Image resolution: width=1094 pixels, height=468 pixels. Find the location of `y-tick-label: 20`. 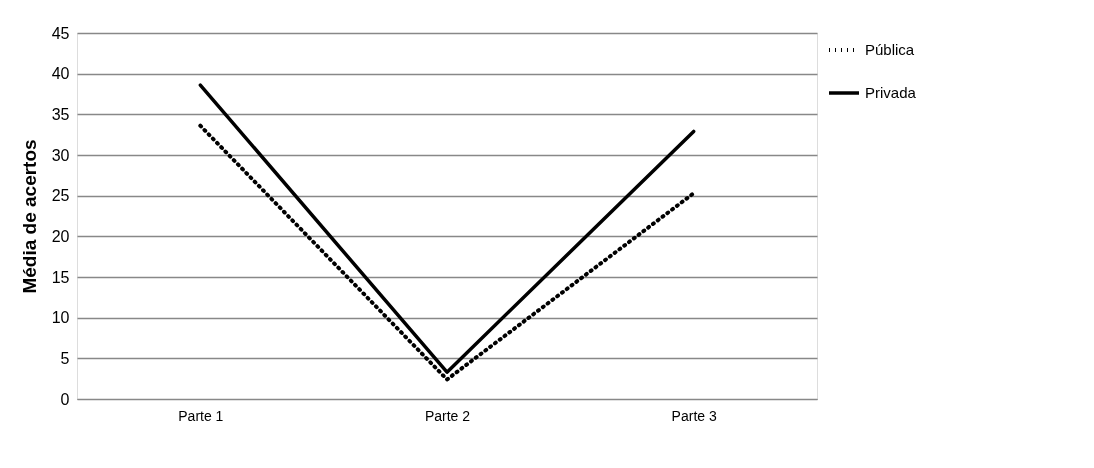

y-tick-label: 20 is located at coordinates (60, 236).